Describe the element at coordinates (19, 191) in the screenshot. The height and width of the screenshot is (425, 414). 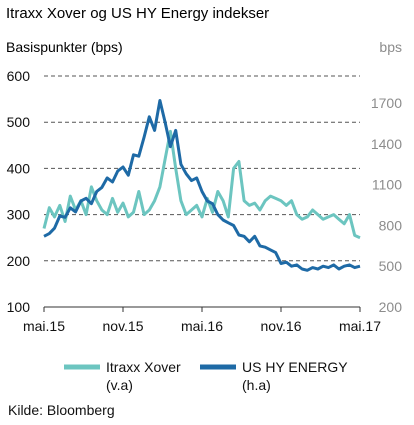
I see `left-axis-ticks: 100 200 300 400 500 600` at that location.